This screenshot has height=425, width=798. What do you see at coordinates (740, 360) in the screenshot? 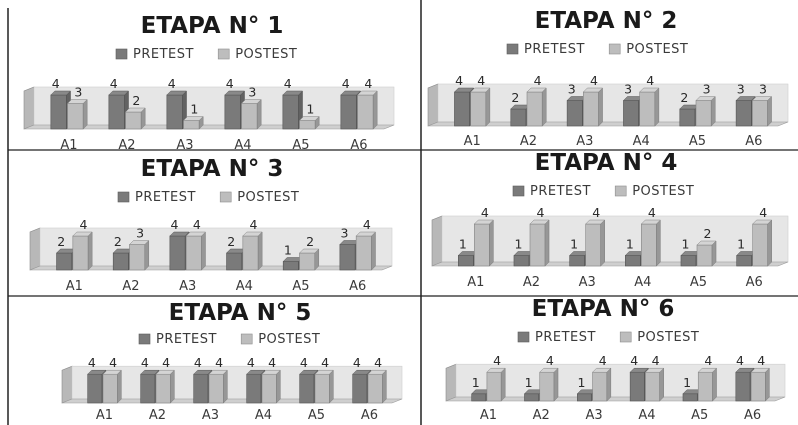
I see `data-label-pretest-a6: 4` at bounding box center [740, 360].